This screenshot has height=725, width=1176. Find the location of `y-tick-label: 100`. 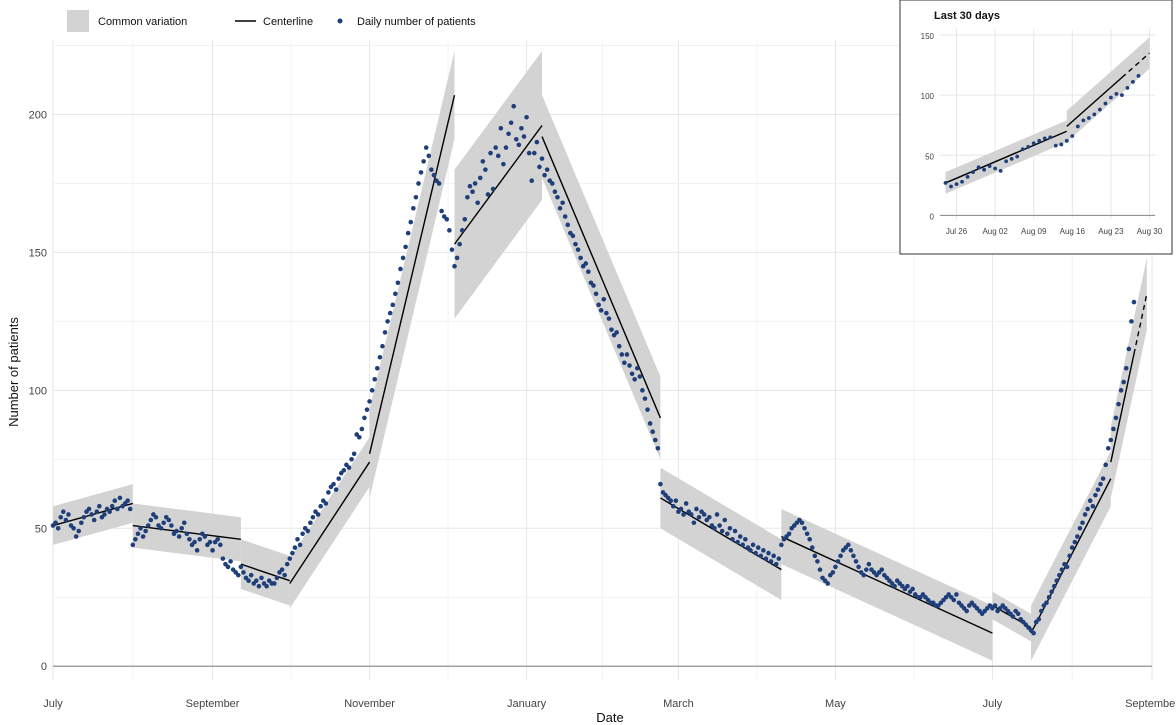

y-tick-label: 100 is located at coordinates (38, 391).